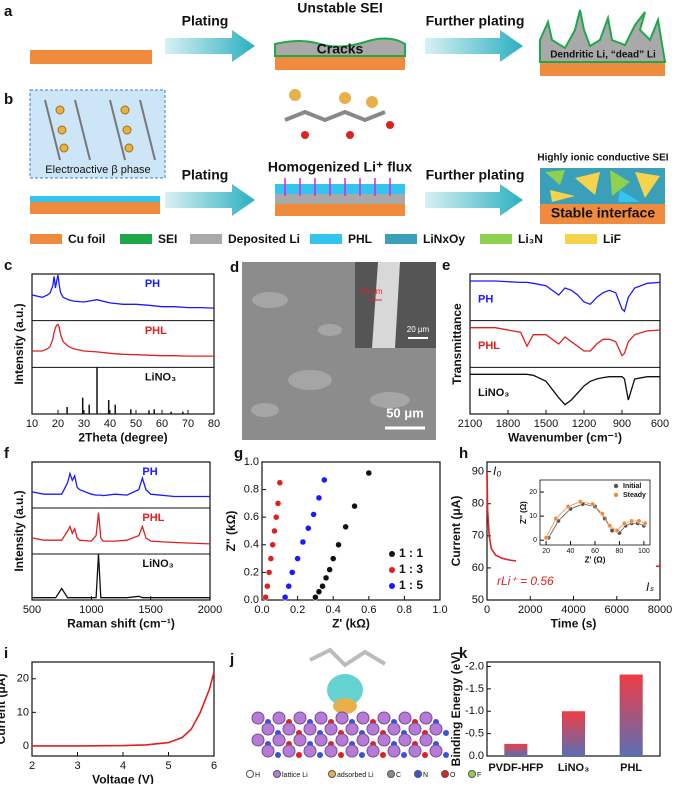 The height and width of the screenshot is (789, 676). Describe the element at coordinates (418, 329) in the screenshot. I see `scale-label: 20 μm` at that location.